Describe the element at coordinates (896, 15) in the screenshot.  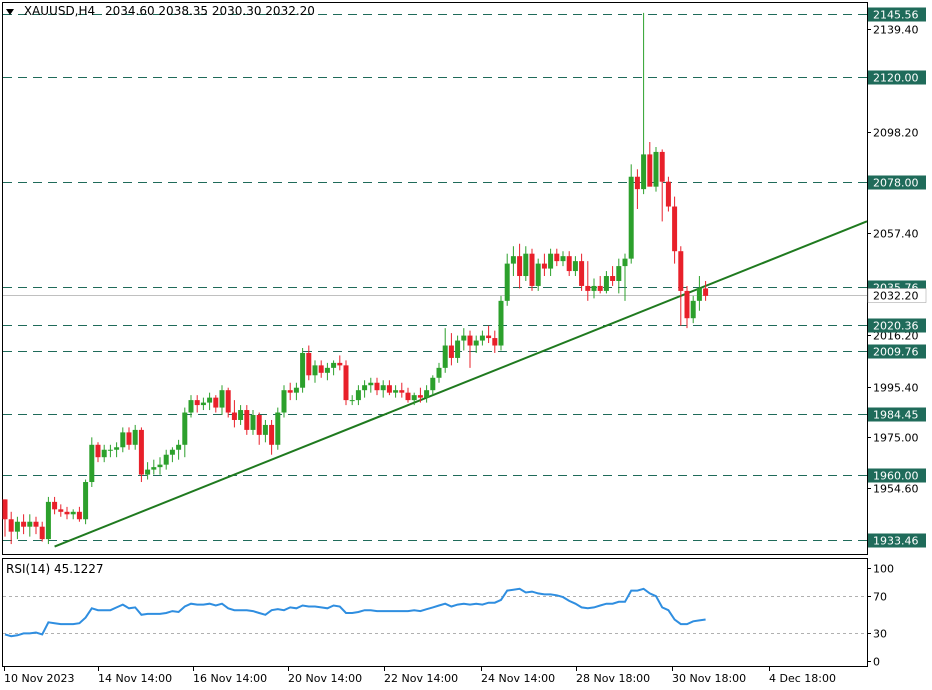
I see `level-label: 2145.56` at that location.